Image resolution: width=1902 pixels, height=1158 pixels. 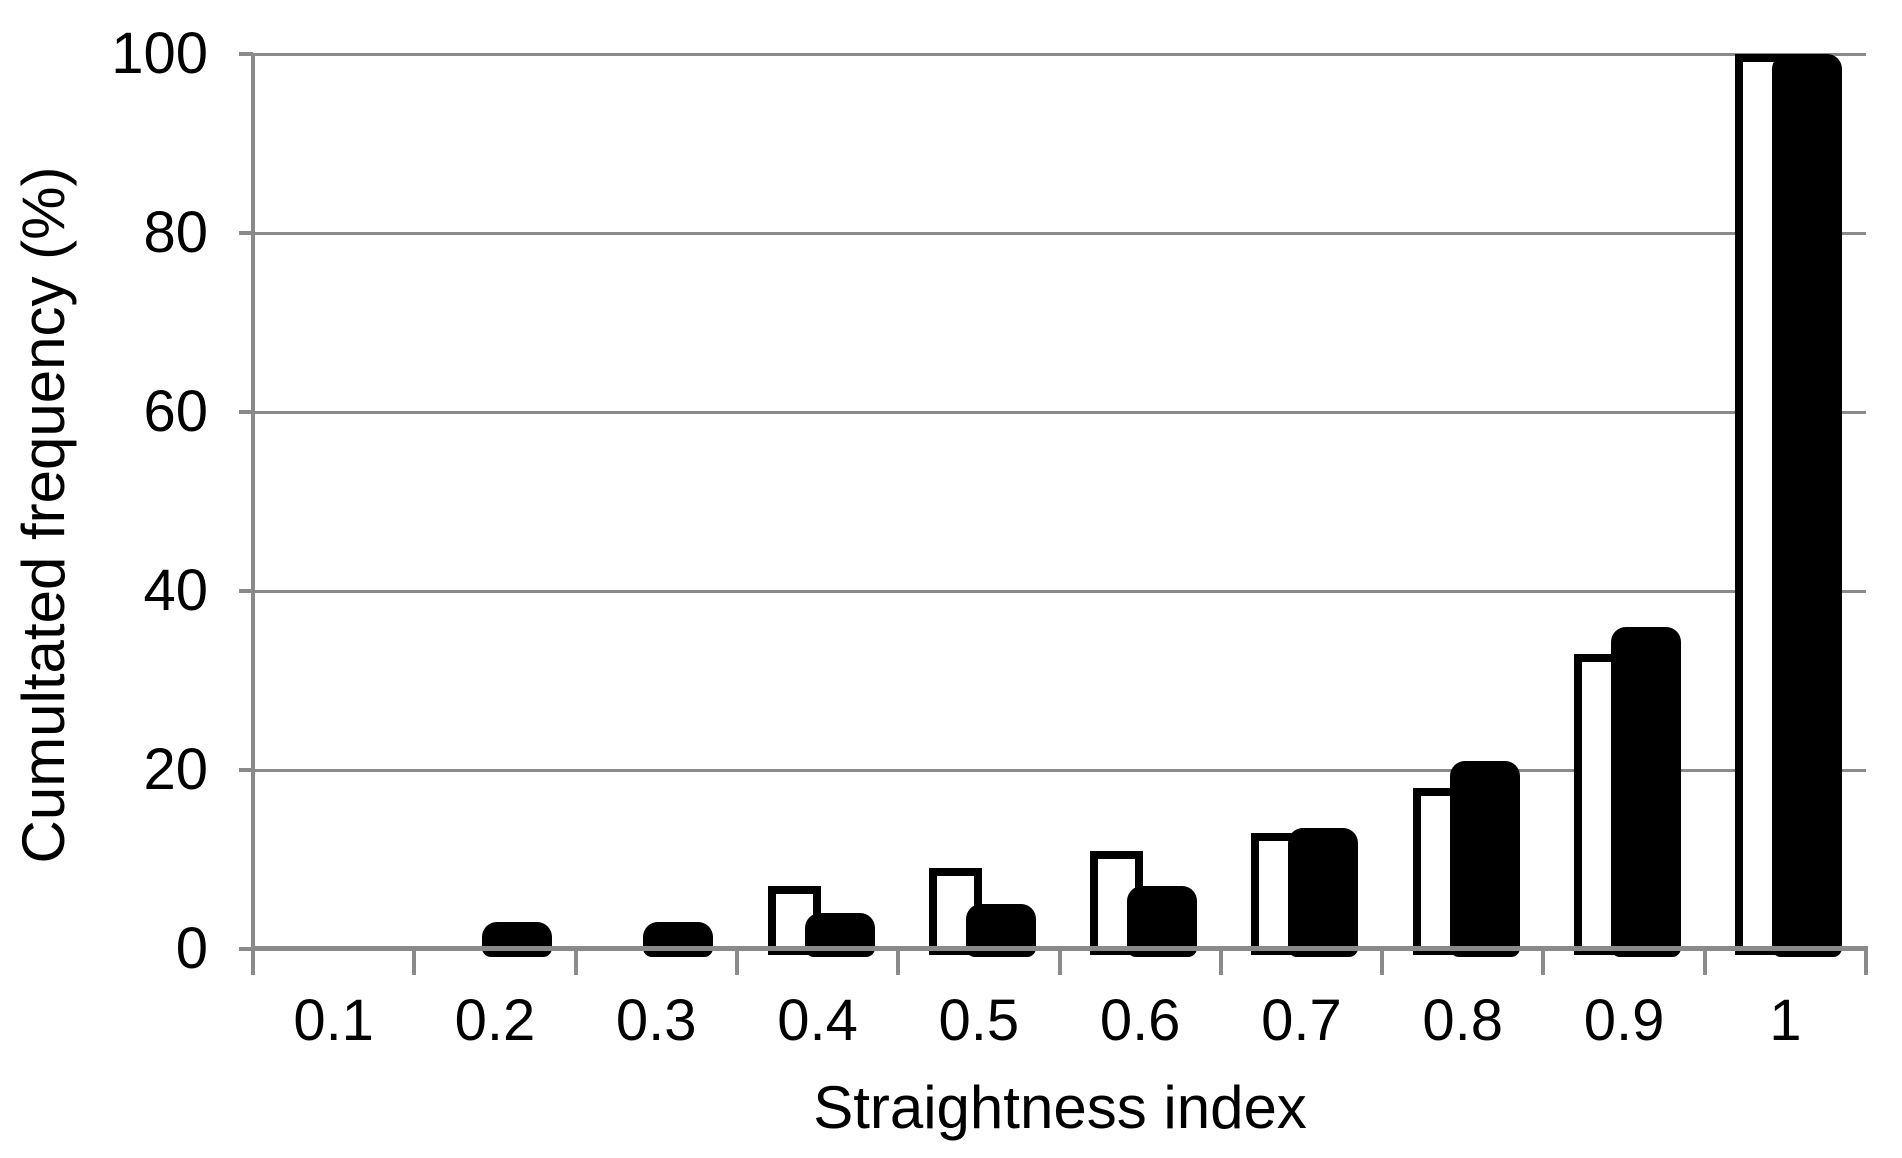 What do you see at coordinates (175, 590) in the screenshot?
I see `y-tick-label: 40` at bounding box center [175, 590].